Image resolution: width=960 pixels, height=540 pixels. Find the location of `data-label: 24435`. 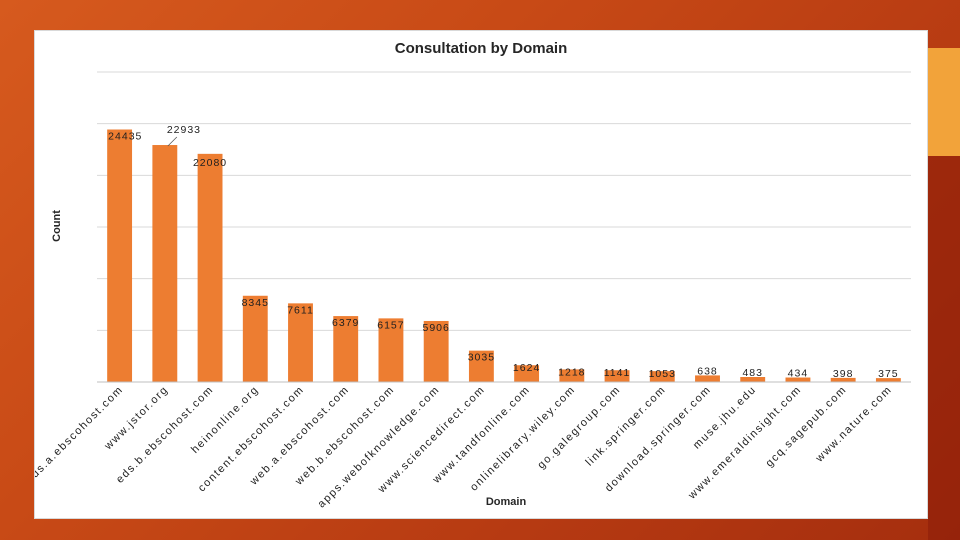

data-label: 24435 is located at coordinates (125, 137).